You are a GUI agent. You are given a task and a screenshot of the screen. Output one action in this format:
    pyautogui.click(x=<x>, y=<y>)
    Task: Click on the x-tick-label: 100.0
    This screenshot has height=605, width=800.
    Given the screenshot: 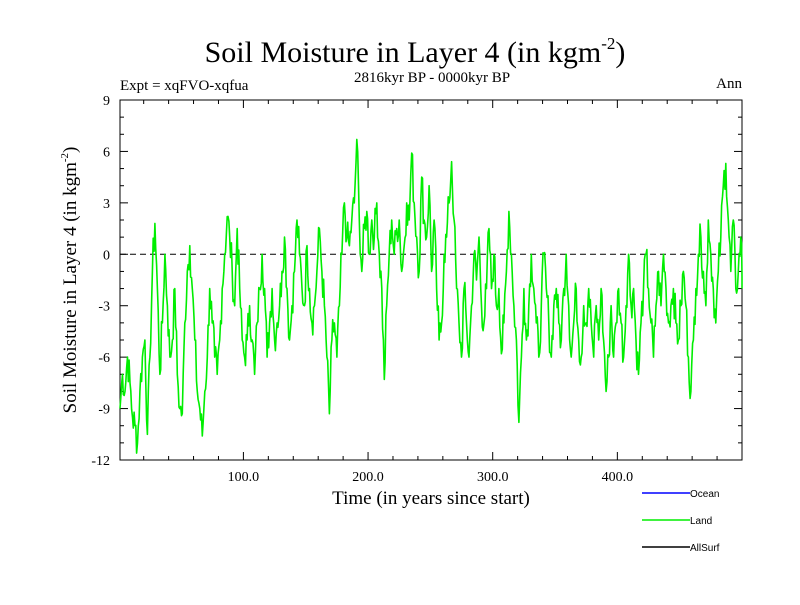 What is the action you would take?
    pyautogui.click(x=244, y=477)
    